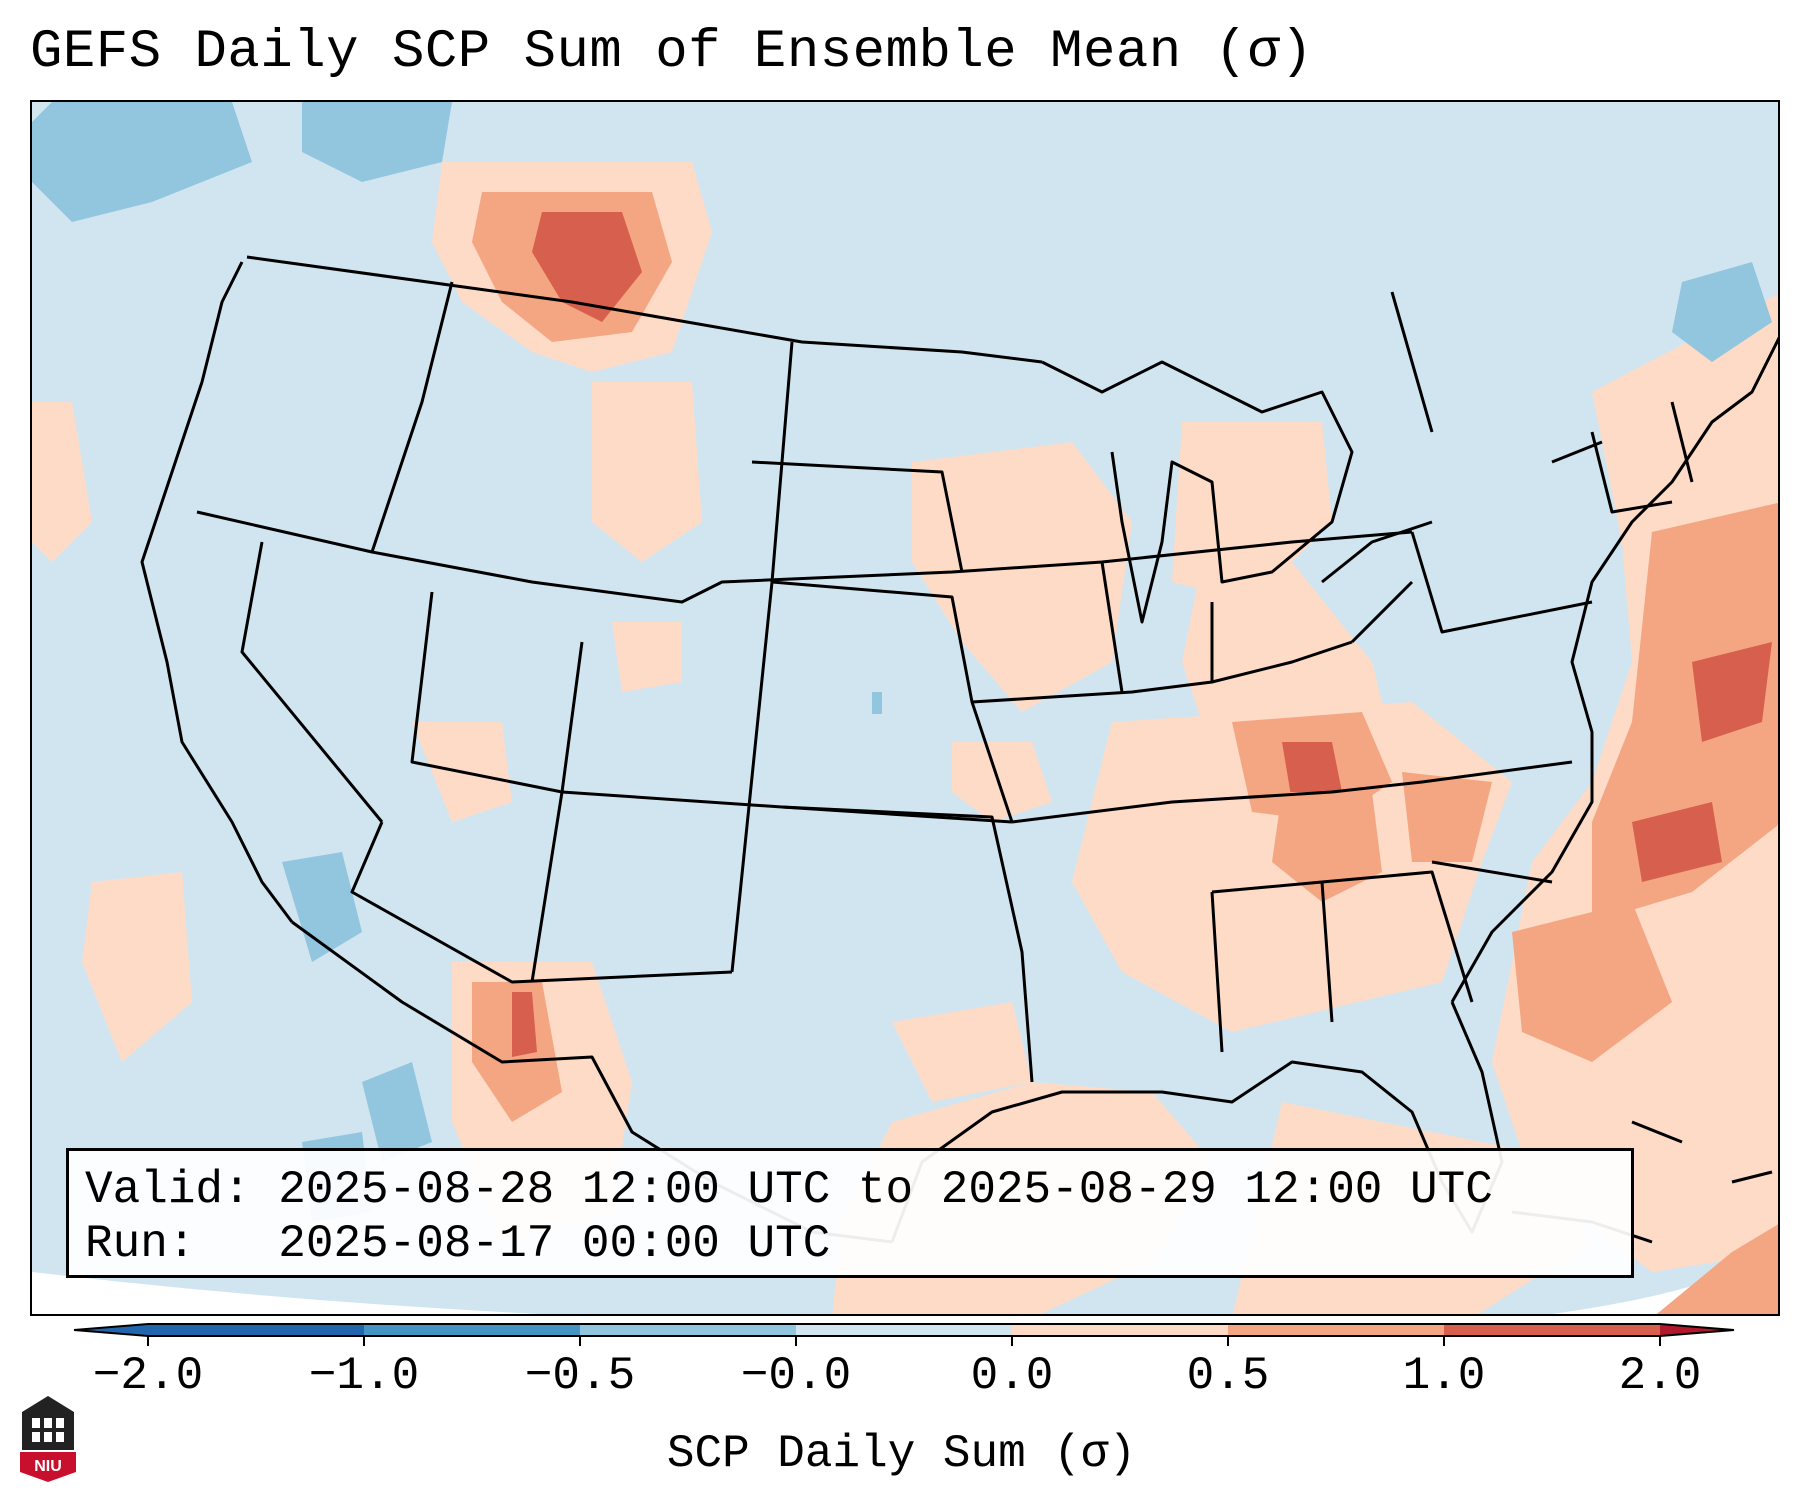  What do you see at coordinates (672, 52) in the screenshot?
I see `map-title: GEFS Daily SCP Sum of Ensemble Mean (σ)` at bounding box center [672, 52].